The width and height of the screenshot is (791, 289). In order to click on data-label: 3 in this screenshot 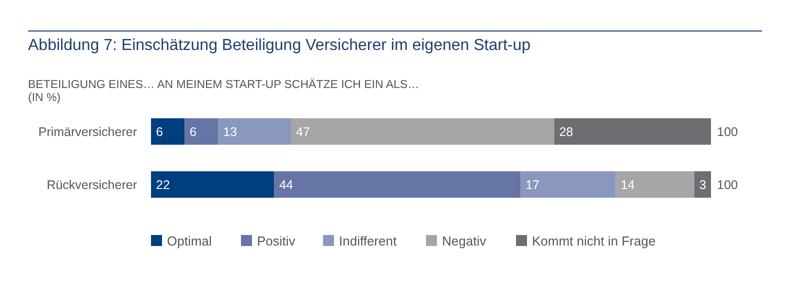, I will do `click(702, 185)`.